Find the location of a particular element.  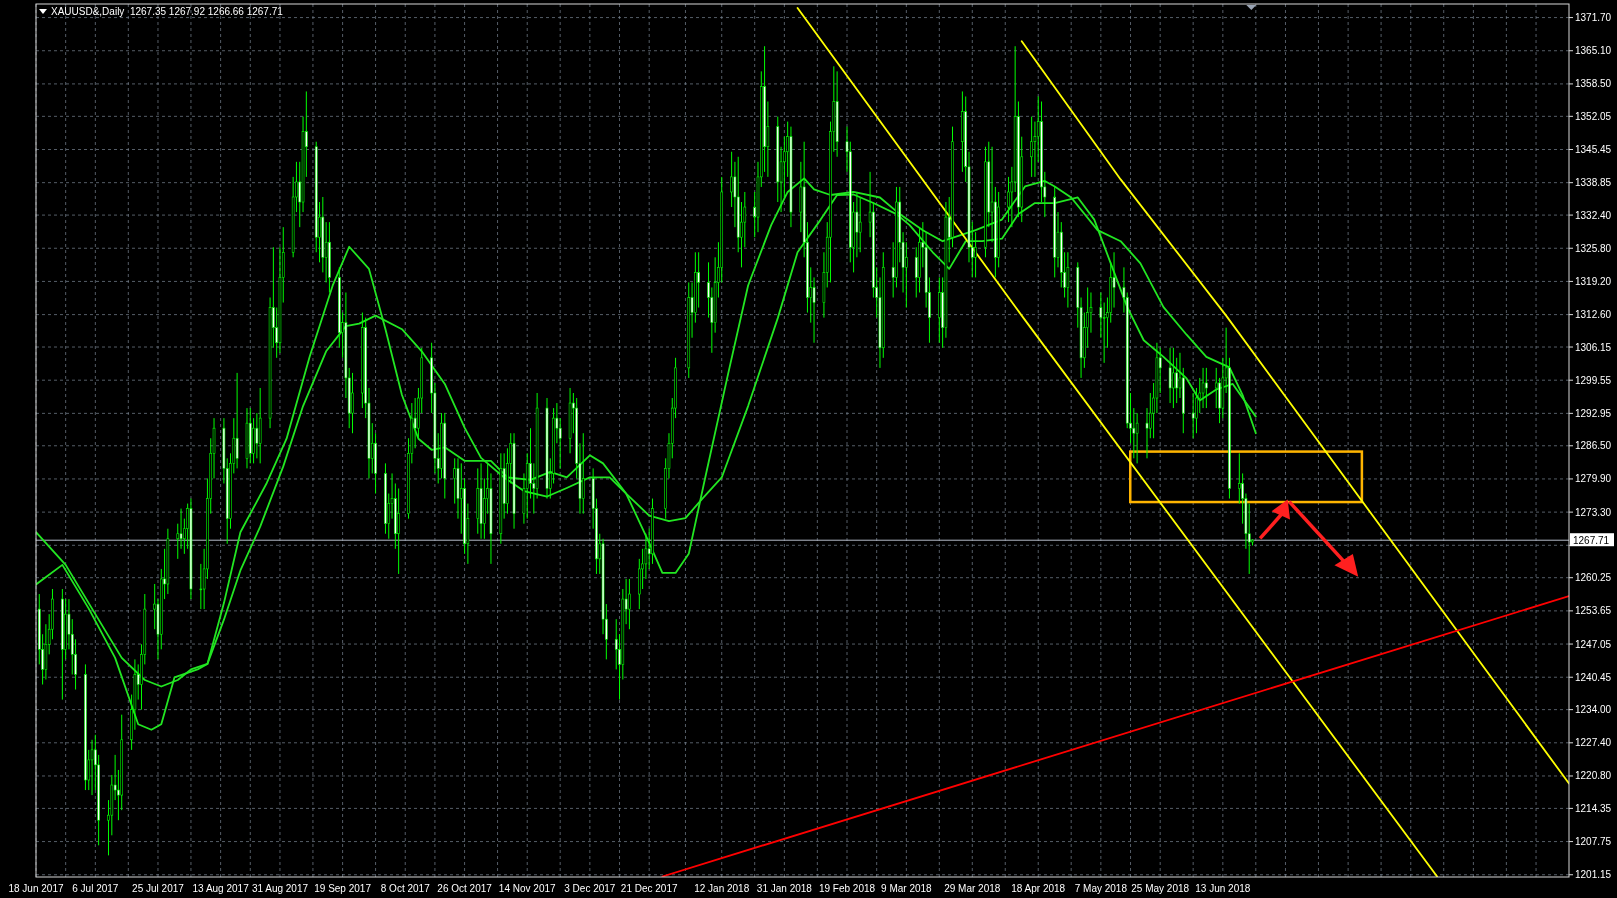

y-tick-label: 1299.55 is located at coordinates (1593, 380).